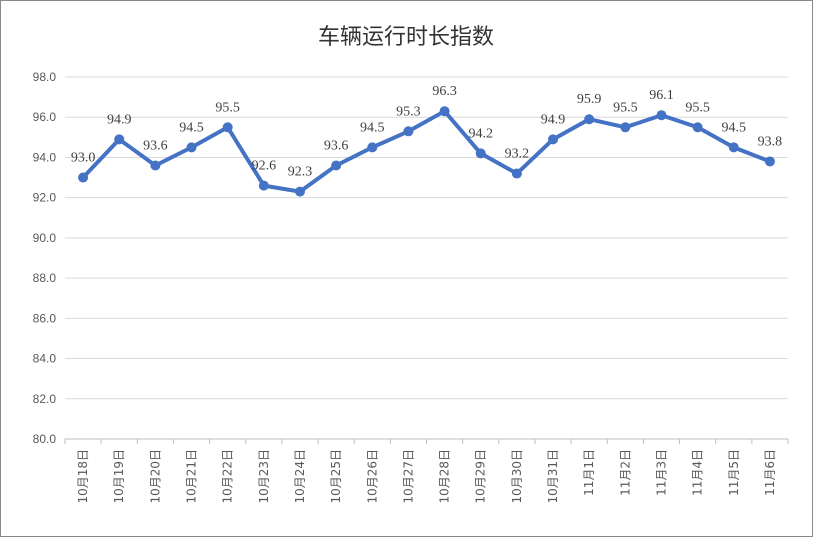  I want to click on data-label: 93.8, so click(770, 141).